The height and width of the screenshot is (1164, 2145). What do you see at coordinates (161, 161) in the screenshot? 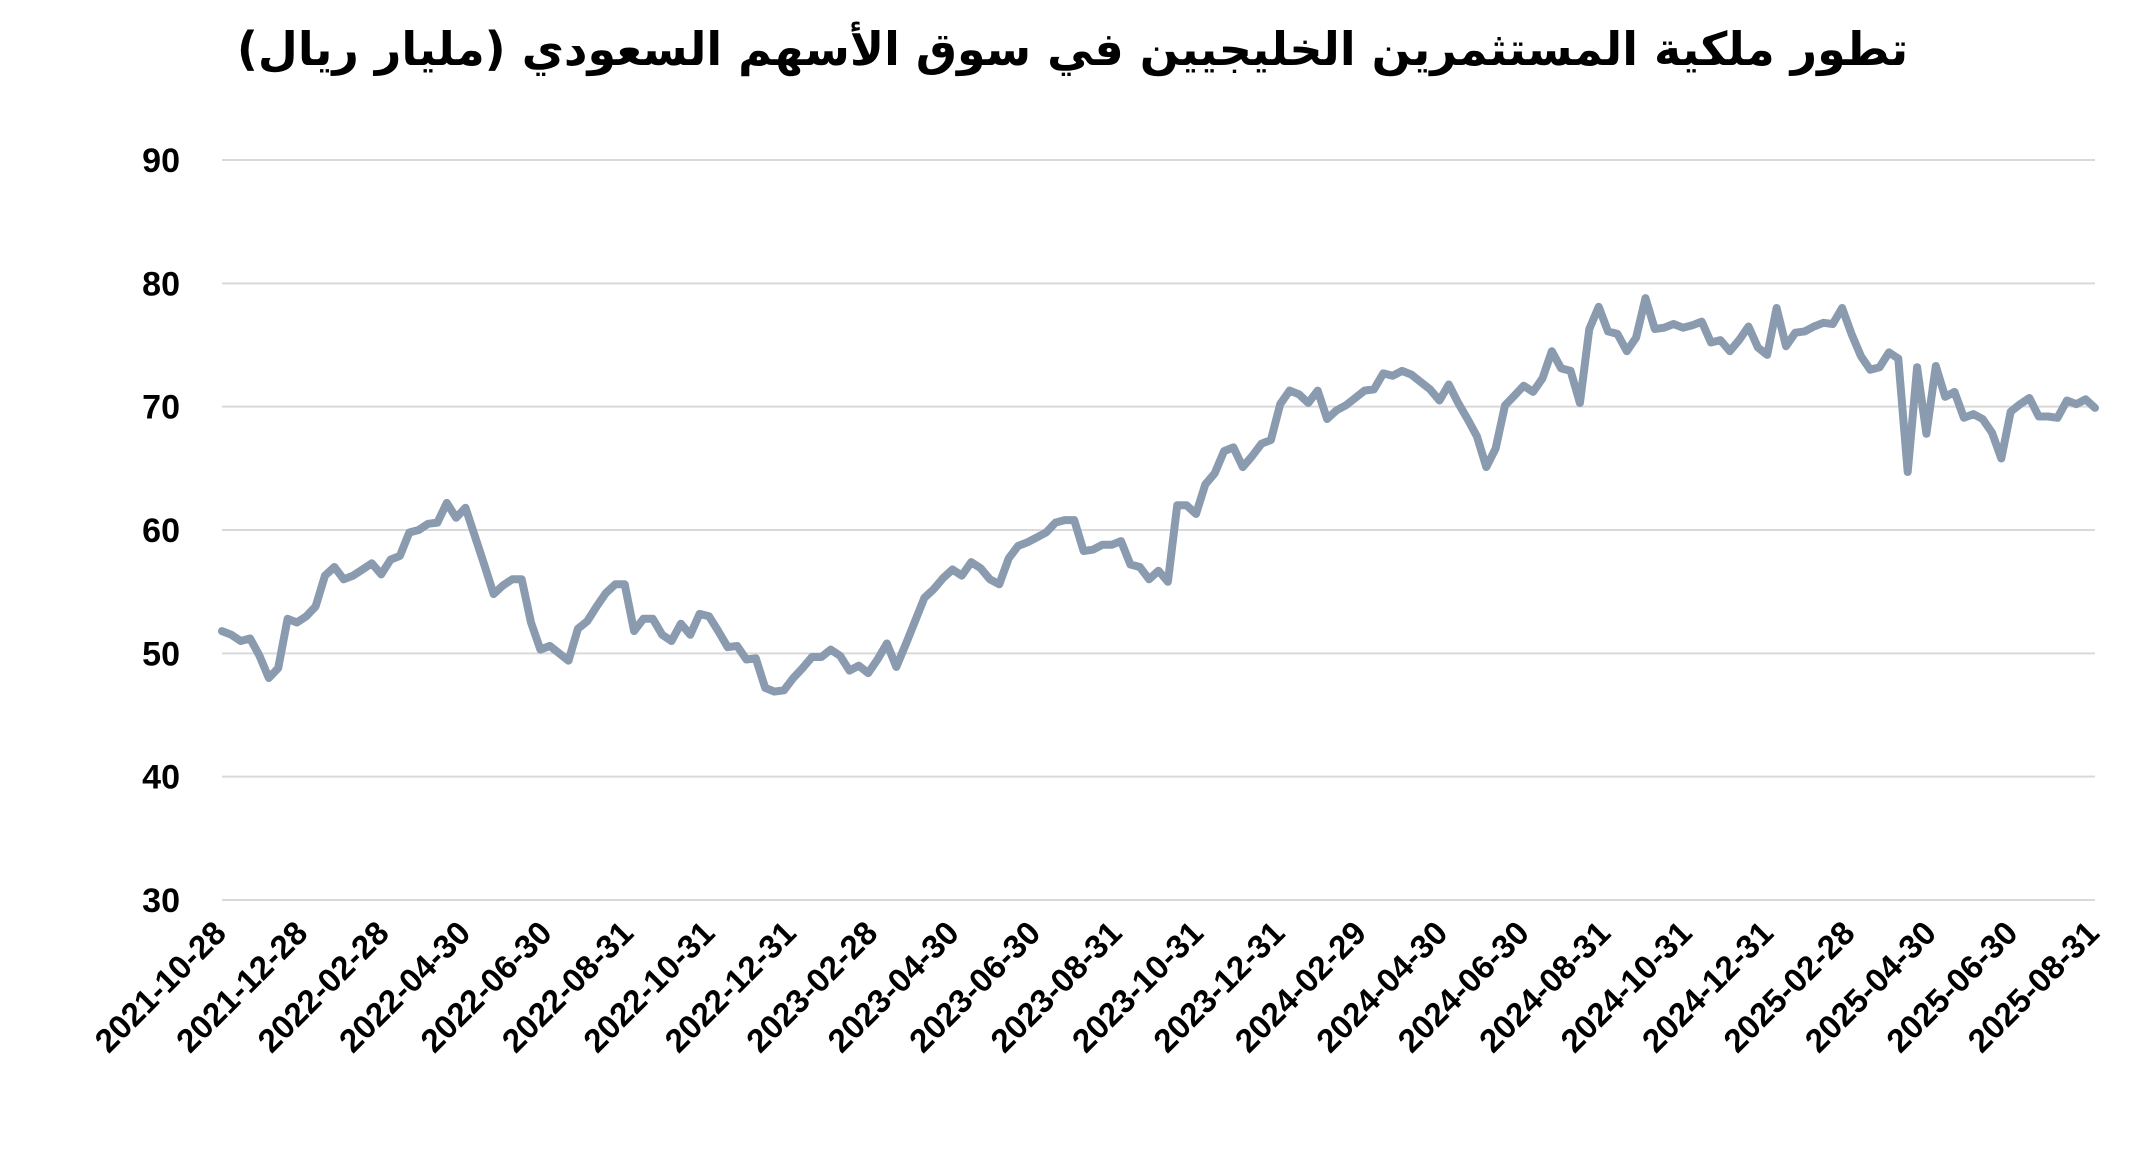
I see `y-tick-label: 90` at bounding box center [161, 161].